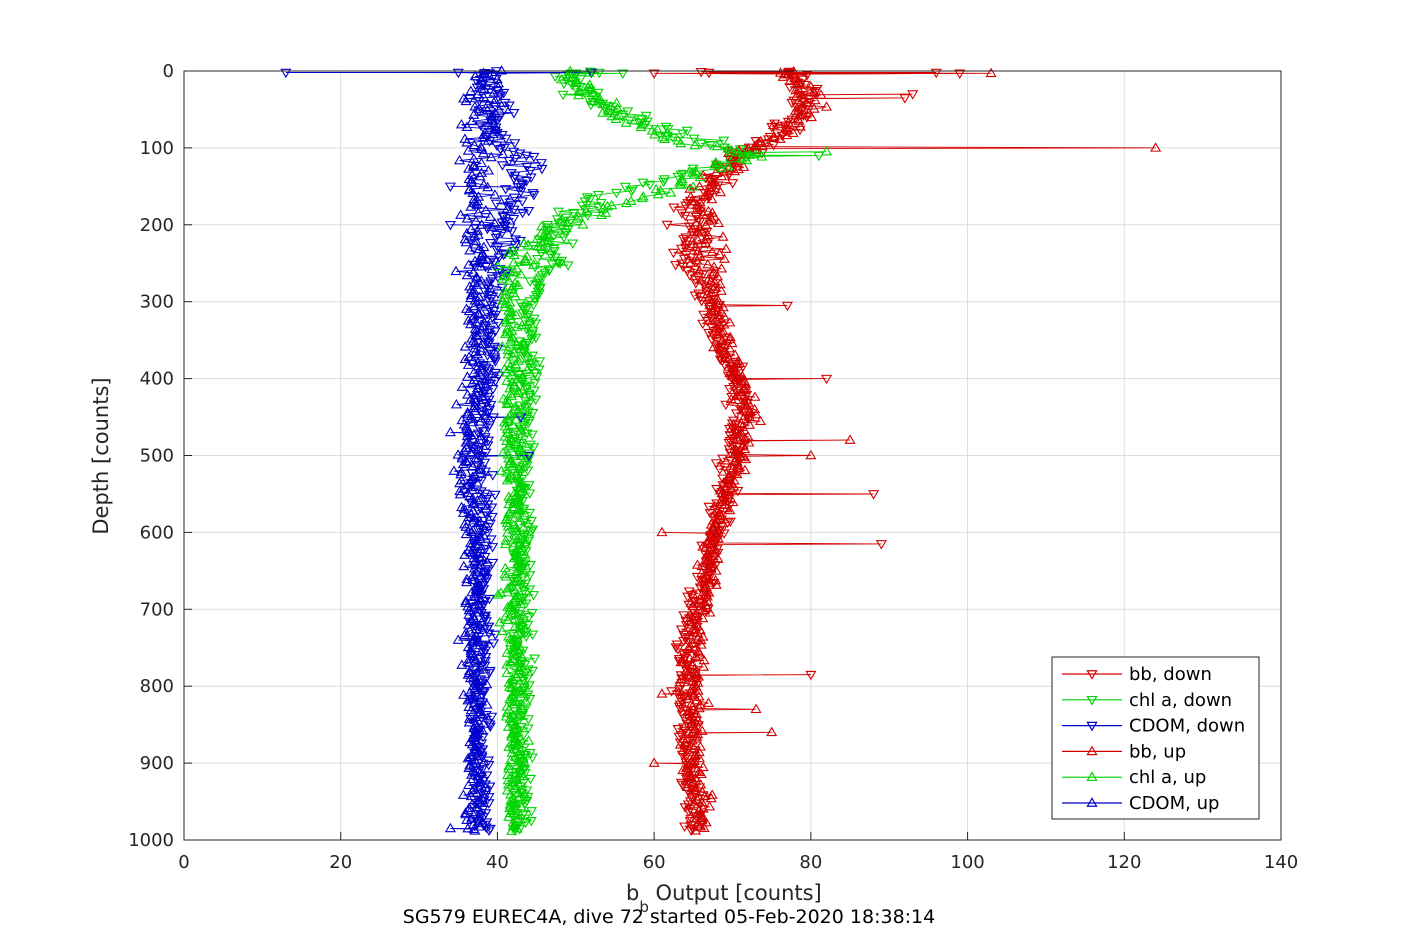 The height and width of the screenshot is (945, 1417). I want to click on x-tick-label: 60, so click(654, 862).